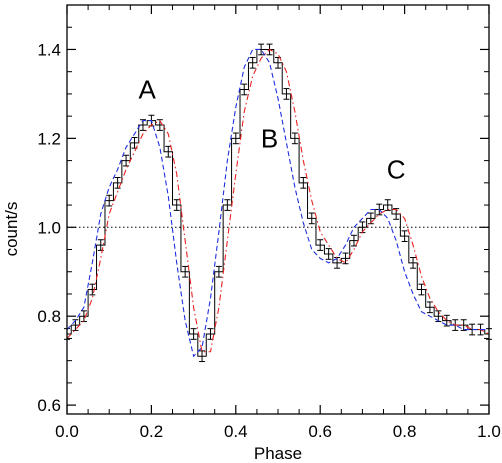  What do you see at coordinates (152, 431) in the screenshot?
I see `x-tick-label: 0.2` at bounding box center [152, 431].